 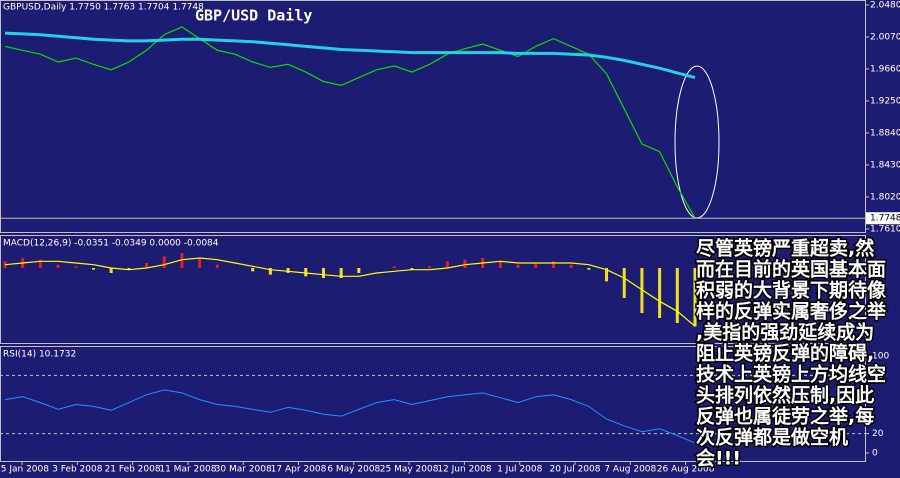 I want to click on x-tick-label: 30 Mar 2008, so click(x=243, y=470).